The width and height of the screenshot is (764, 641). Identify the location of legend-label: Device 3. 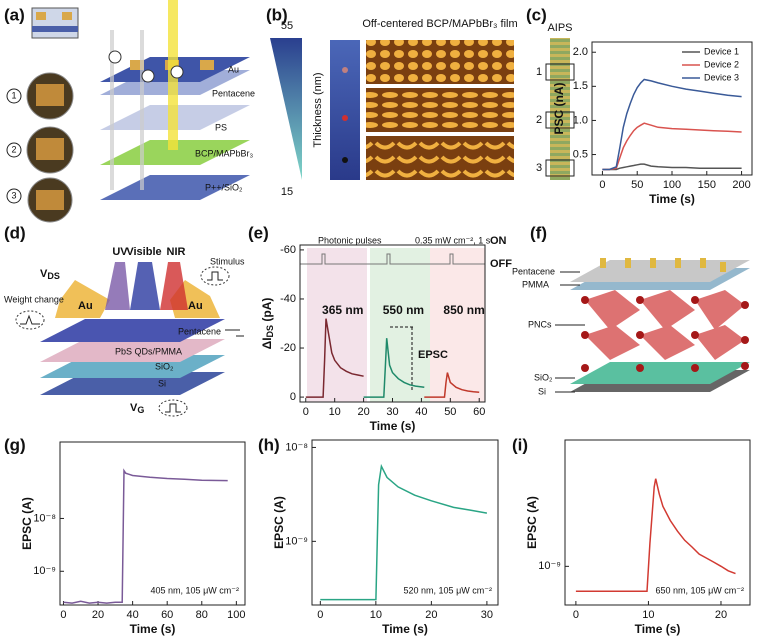
(721, 77).